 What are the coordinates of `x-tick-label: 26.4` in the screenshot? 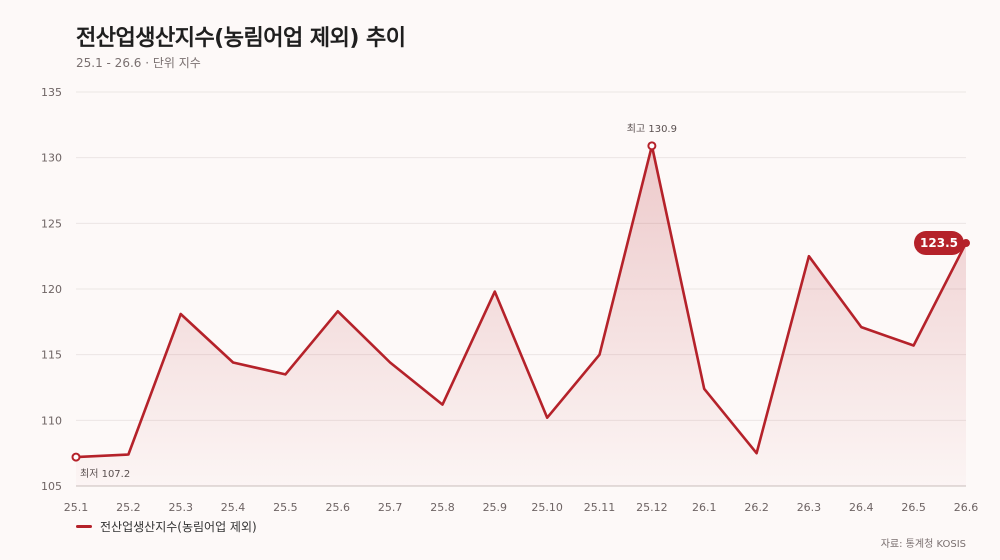 It's located at (861, 507).